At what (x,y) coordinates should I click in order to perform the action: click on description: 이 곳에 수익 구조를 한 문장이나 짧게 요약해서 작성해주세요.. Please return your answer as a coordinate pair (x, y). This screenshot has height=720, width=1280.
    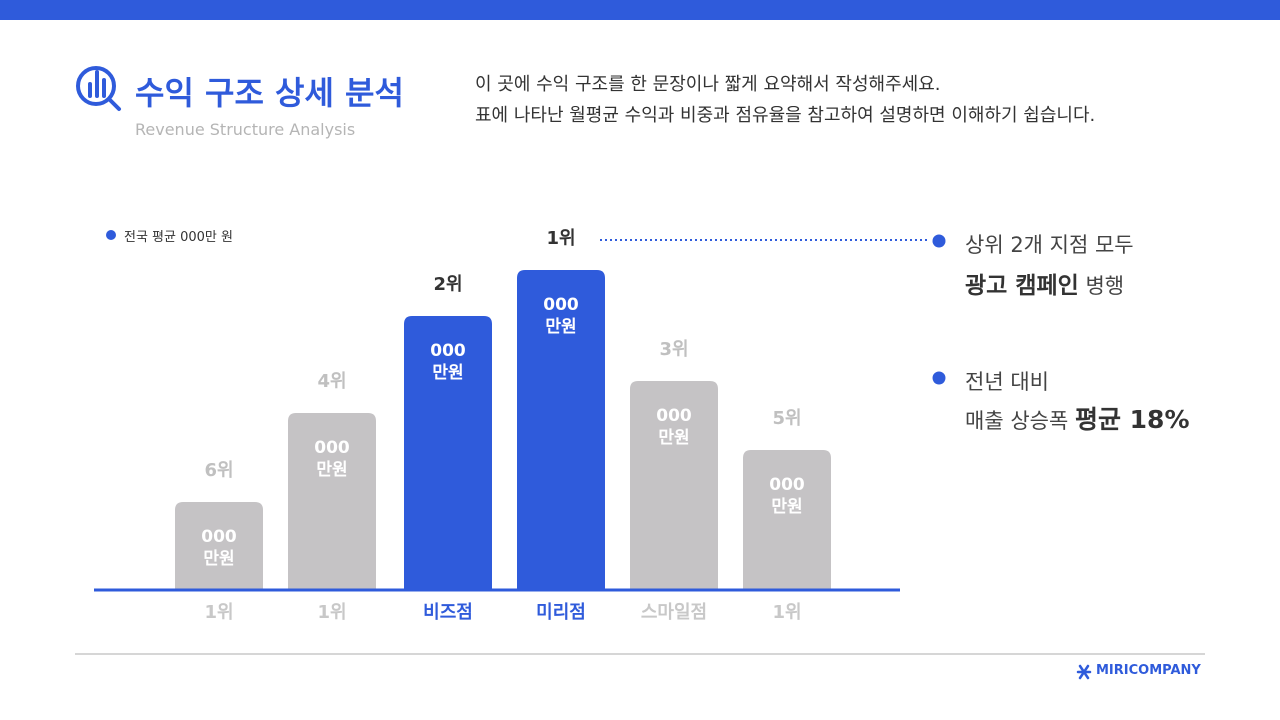
    Looking at the image, I should click on (708, 84).